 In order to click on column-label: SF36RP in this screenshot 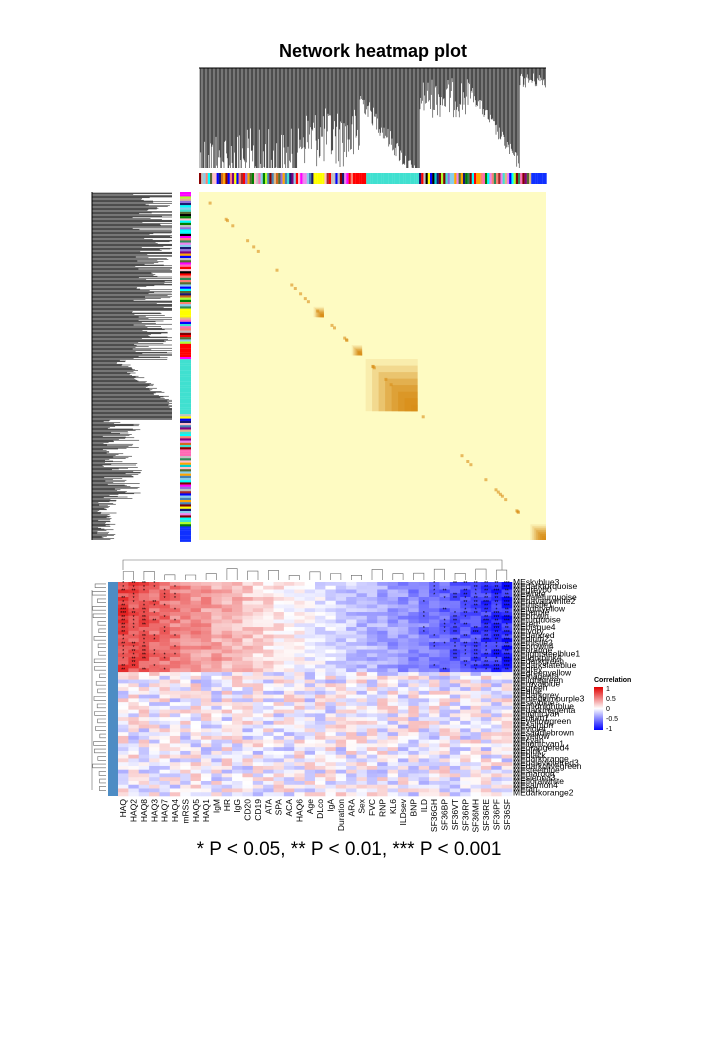, I will do `click(465, 815)`.